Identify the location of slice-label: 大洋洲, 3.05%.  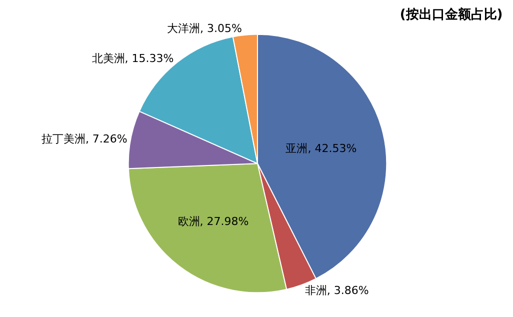
(204, 28).